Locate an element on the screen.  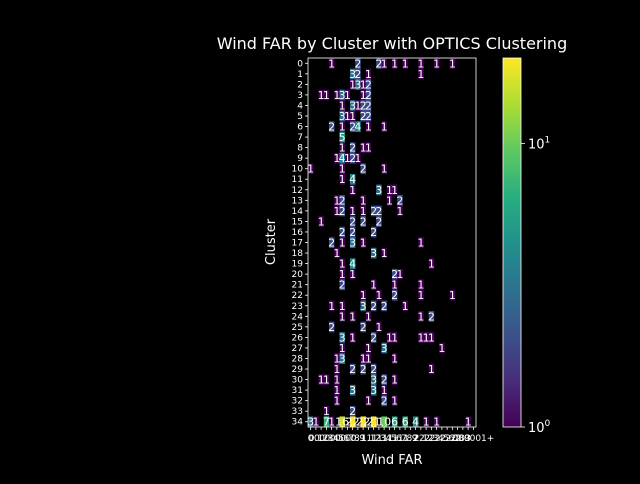
y-tick-label: 0 is located at coordinates (300, 64).